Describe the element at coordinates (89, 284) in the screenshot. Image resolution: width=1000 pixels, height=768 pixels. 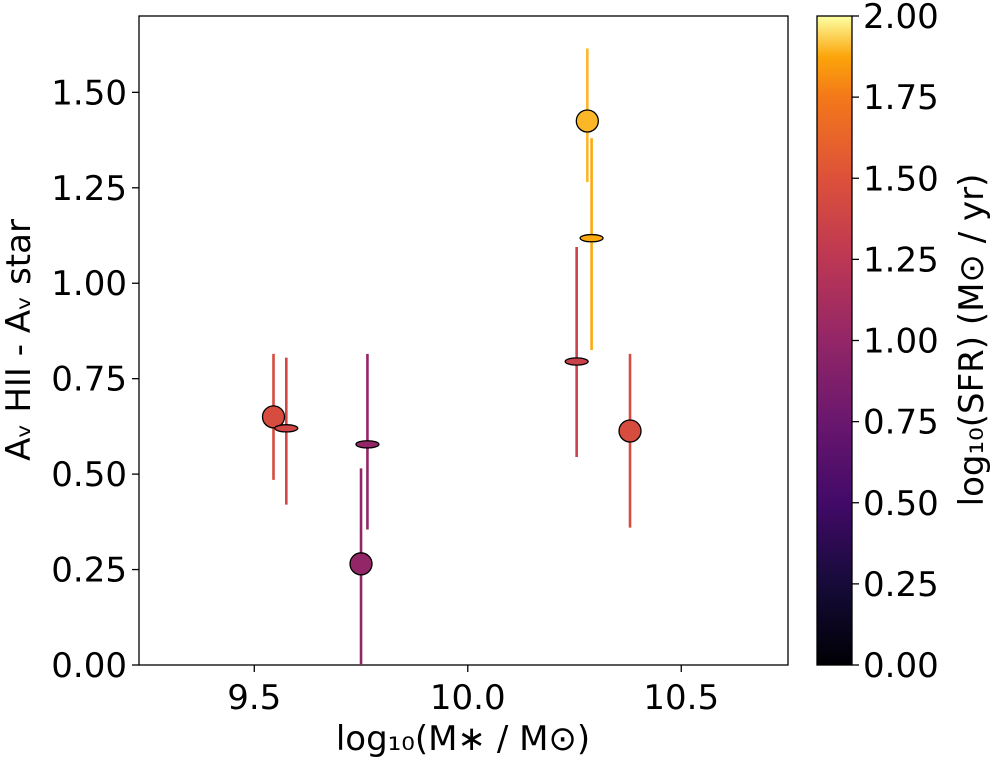
I see `y-tick-label: 1.00` at that location.